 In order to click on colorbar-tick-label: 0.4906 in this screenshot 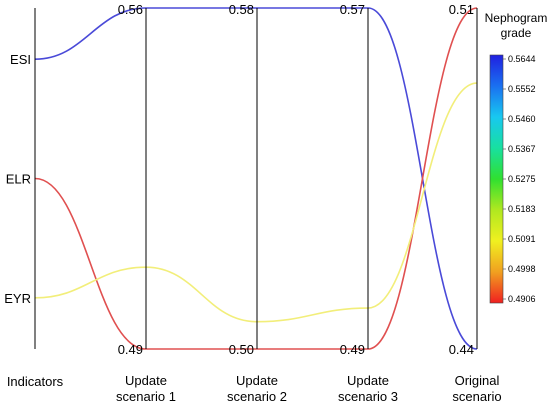, I will do `click(522, 299)`.